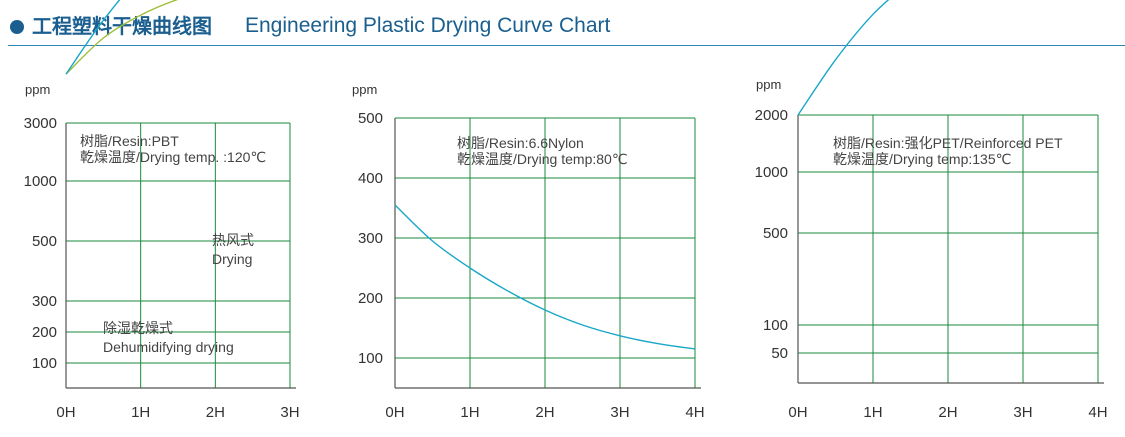 Image resolution: width=1125 pixels, height=437 pixels. I want to click on chart1-series-label: Drying, so click(232, 259).